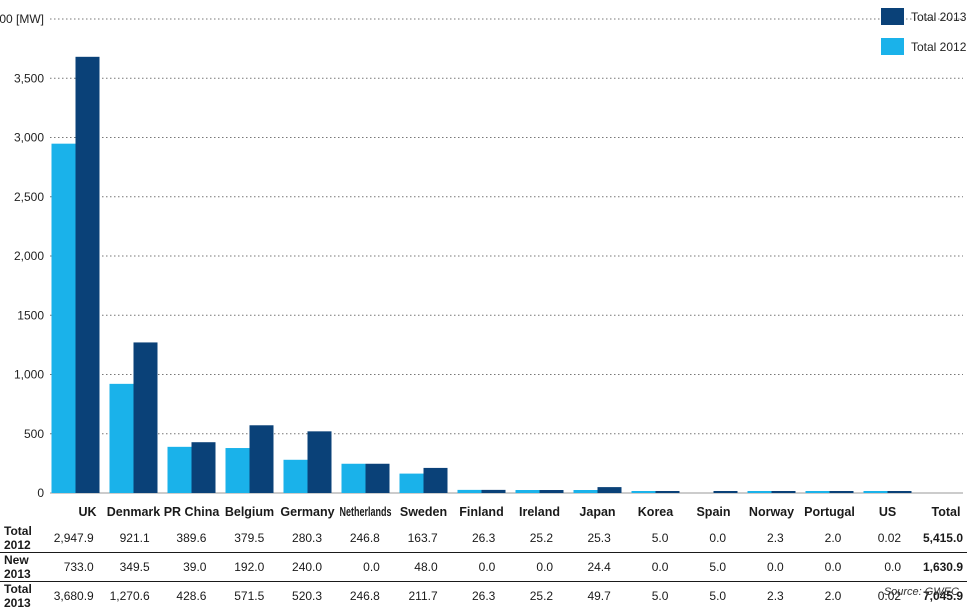 The width and height of the screenshot is (967, 610). I want to click on table-cell: 192.0, so click(245, 567).